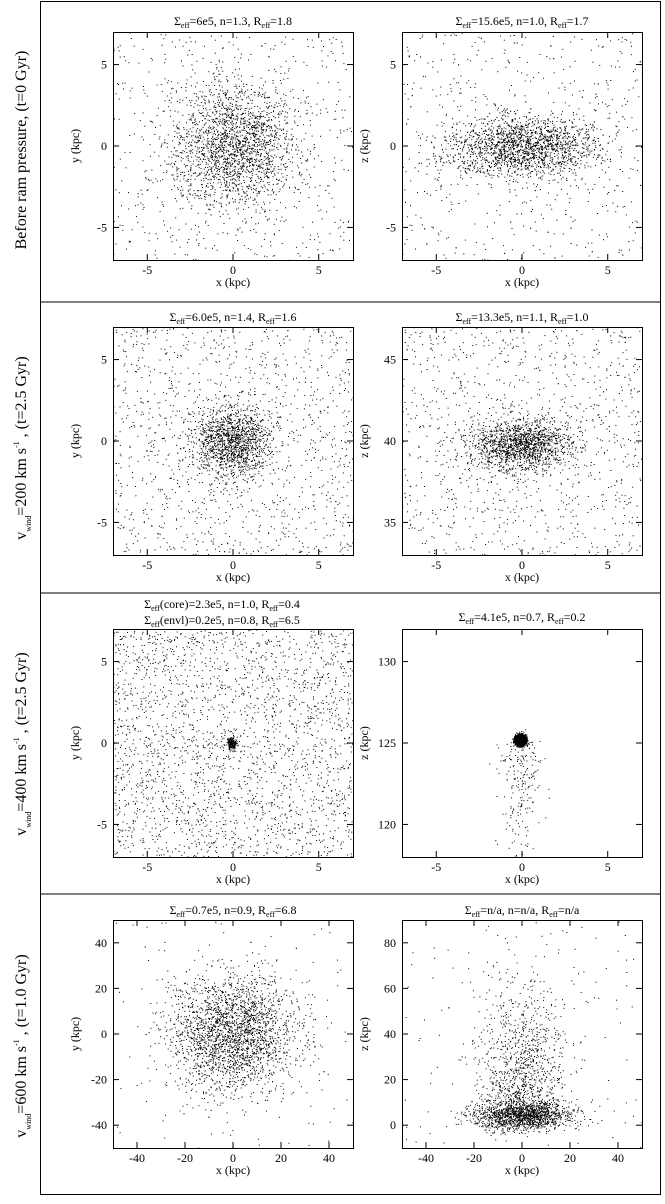 This screenshot has height=1204, width=665. I want to click on title-4a-a: Σ, so click(147, 604).